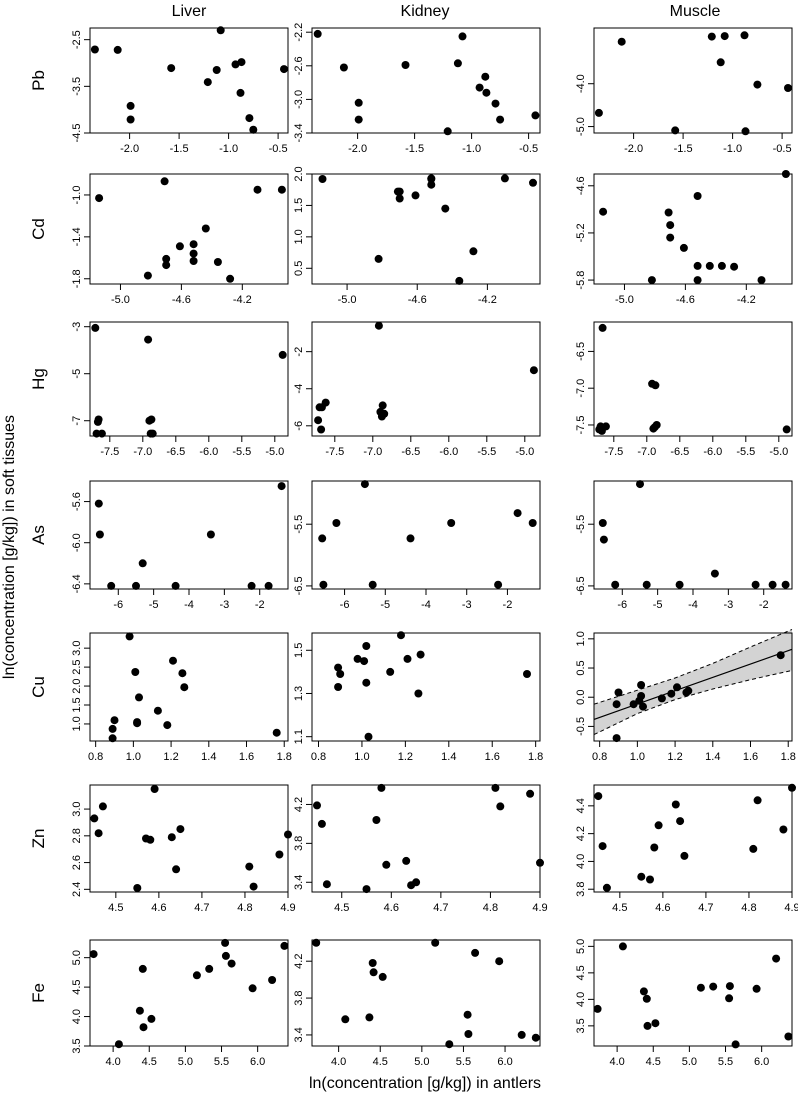 The height and width of the screenshot is (1094, 798). What do you see at coordinates (299, 352) in the screenshot?
I see `y-tick-label: -2` at bounding box center [299, 352].